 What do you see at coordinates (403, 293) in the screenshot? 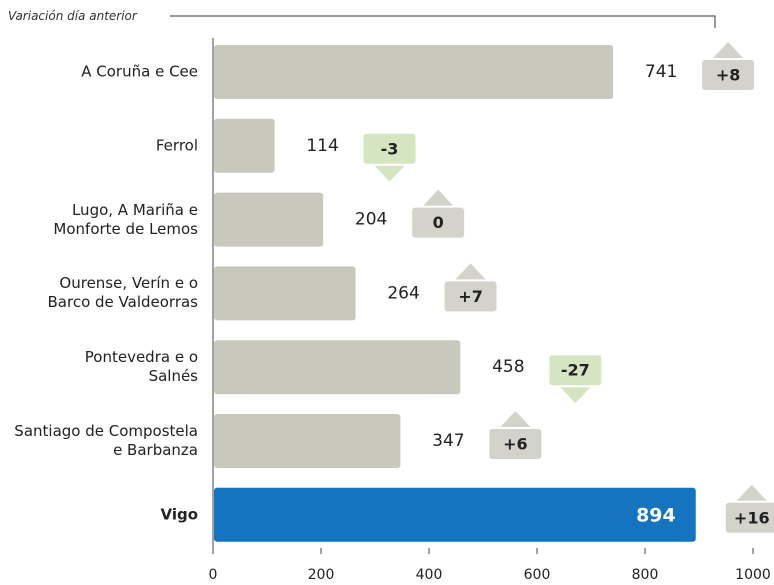
I see `value-label: 264` at bounding box center [403, 293].